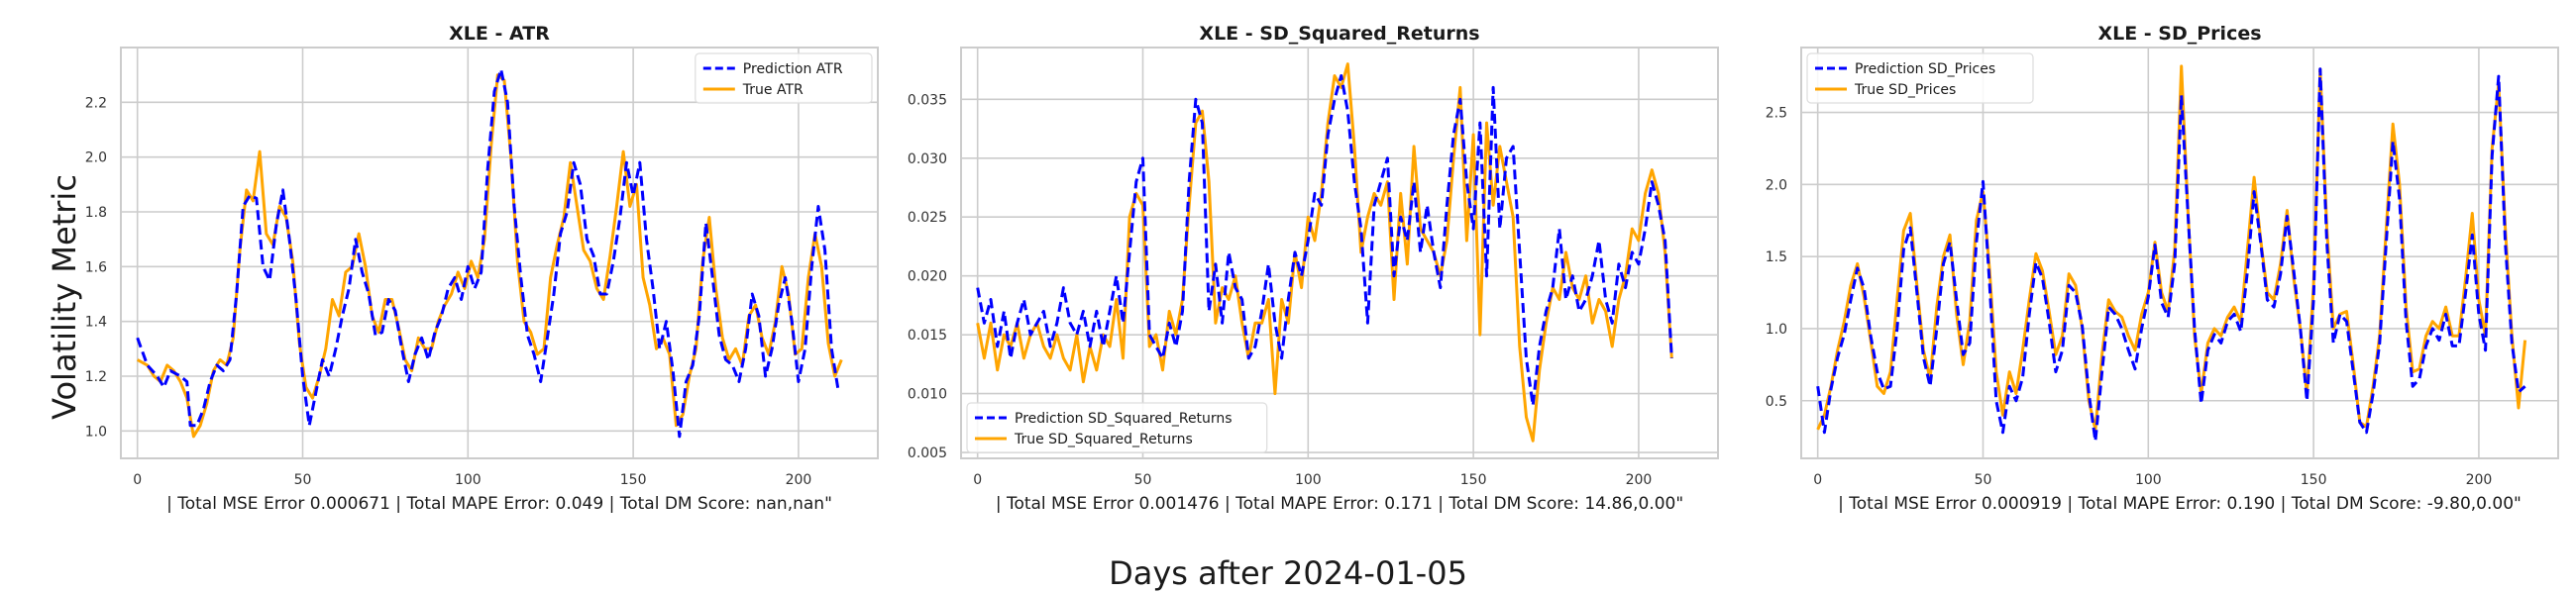 This screenshot has height=594, width=2576. Describe the element at coordinates (927, 159) in the screenshot. I see `y-tick-label: 0.030` at that location.